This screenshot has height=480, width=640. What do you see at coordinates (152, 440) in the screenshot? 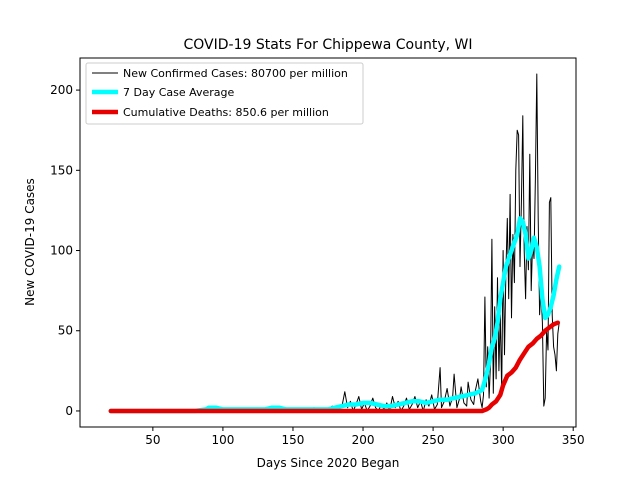
I see `x-tick-label: 50` at bounding box center [152, 440].